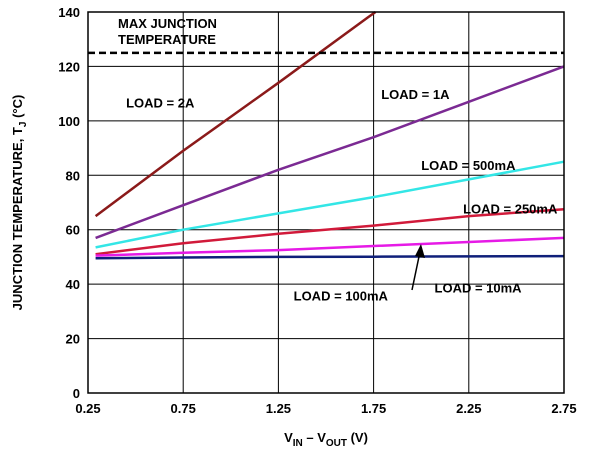 The width and height of the screenshot is (589, 454). What do you see at coordinates (510, 208) in the screenshot?
I see `annotation-load-250ma: LOAD = 250mA` at bounding box center [510, 208].